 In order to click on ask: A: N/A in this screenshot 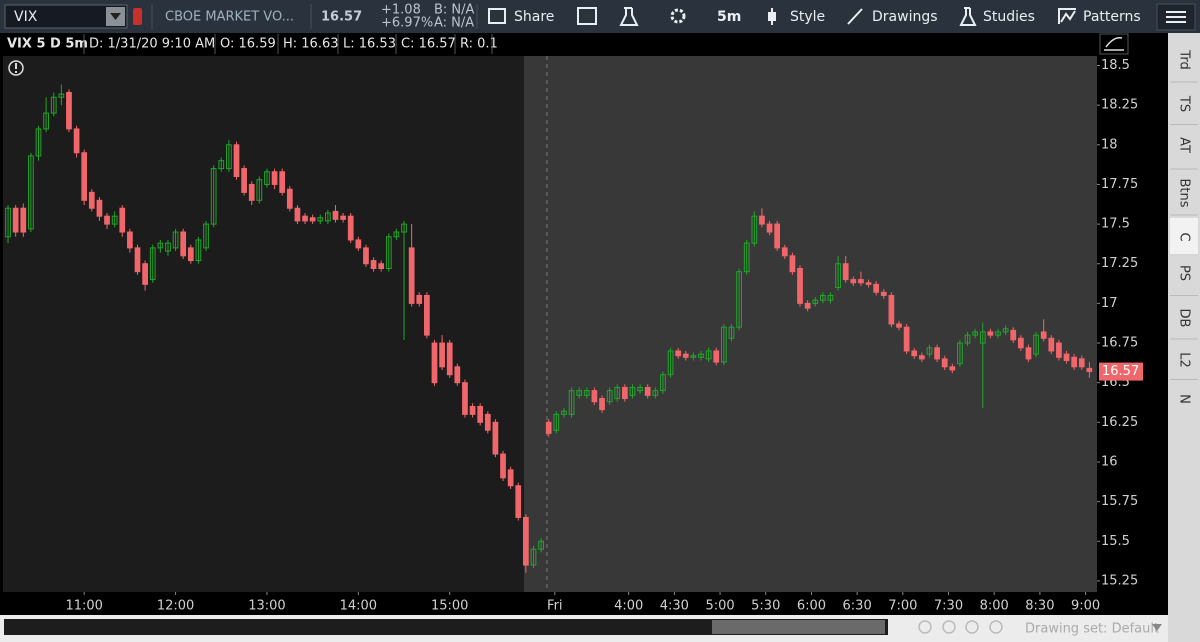, I will do `click(454, 23)`.